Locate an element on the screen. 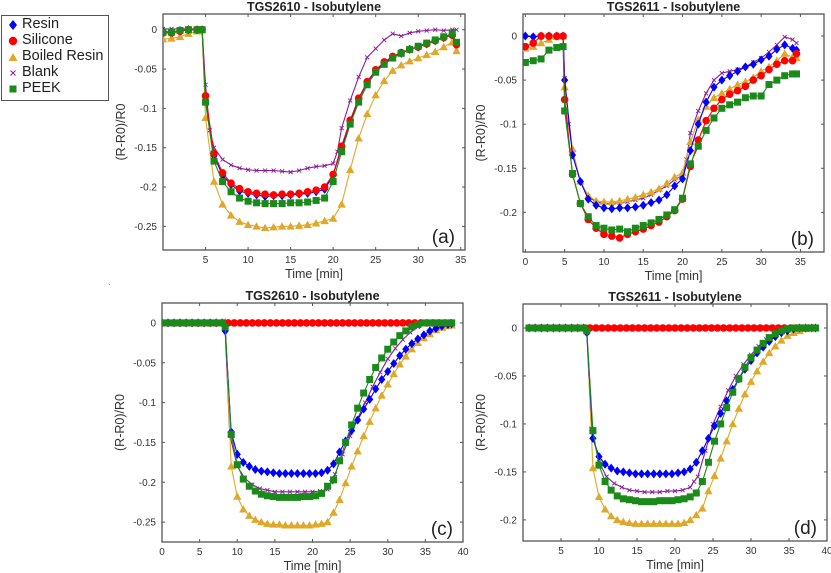 Image resolution: width=831 pixels, height=573 pixels. x-axis-label: Time [min] is located at coordinates (674, 276).